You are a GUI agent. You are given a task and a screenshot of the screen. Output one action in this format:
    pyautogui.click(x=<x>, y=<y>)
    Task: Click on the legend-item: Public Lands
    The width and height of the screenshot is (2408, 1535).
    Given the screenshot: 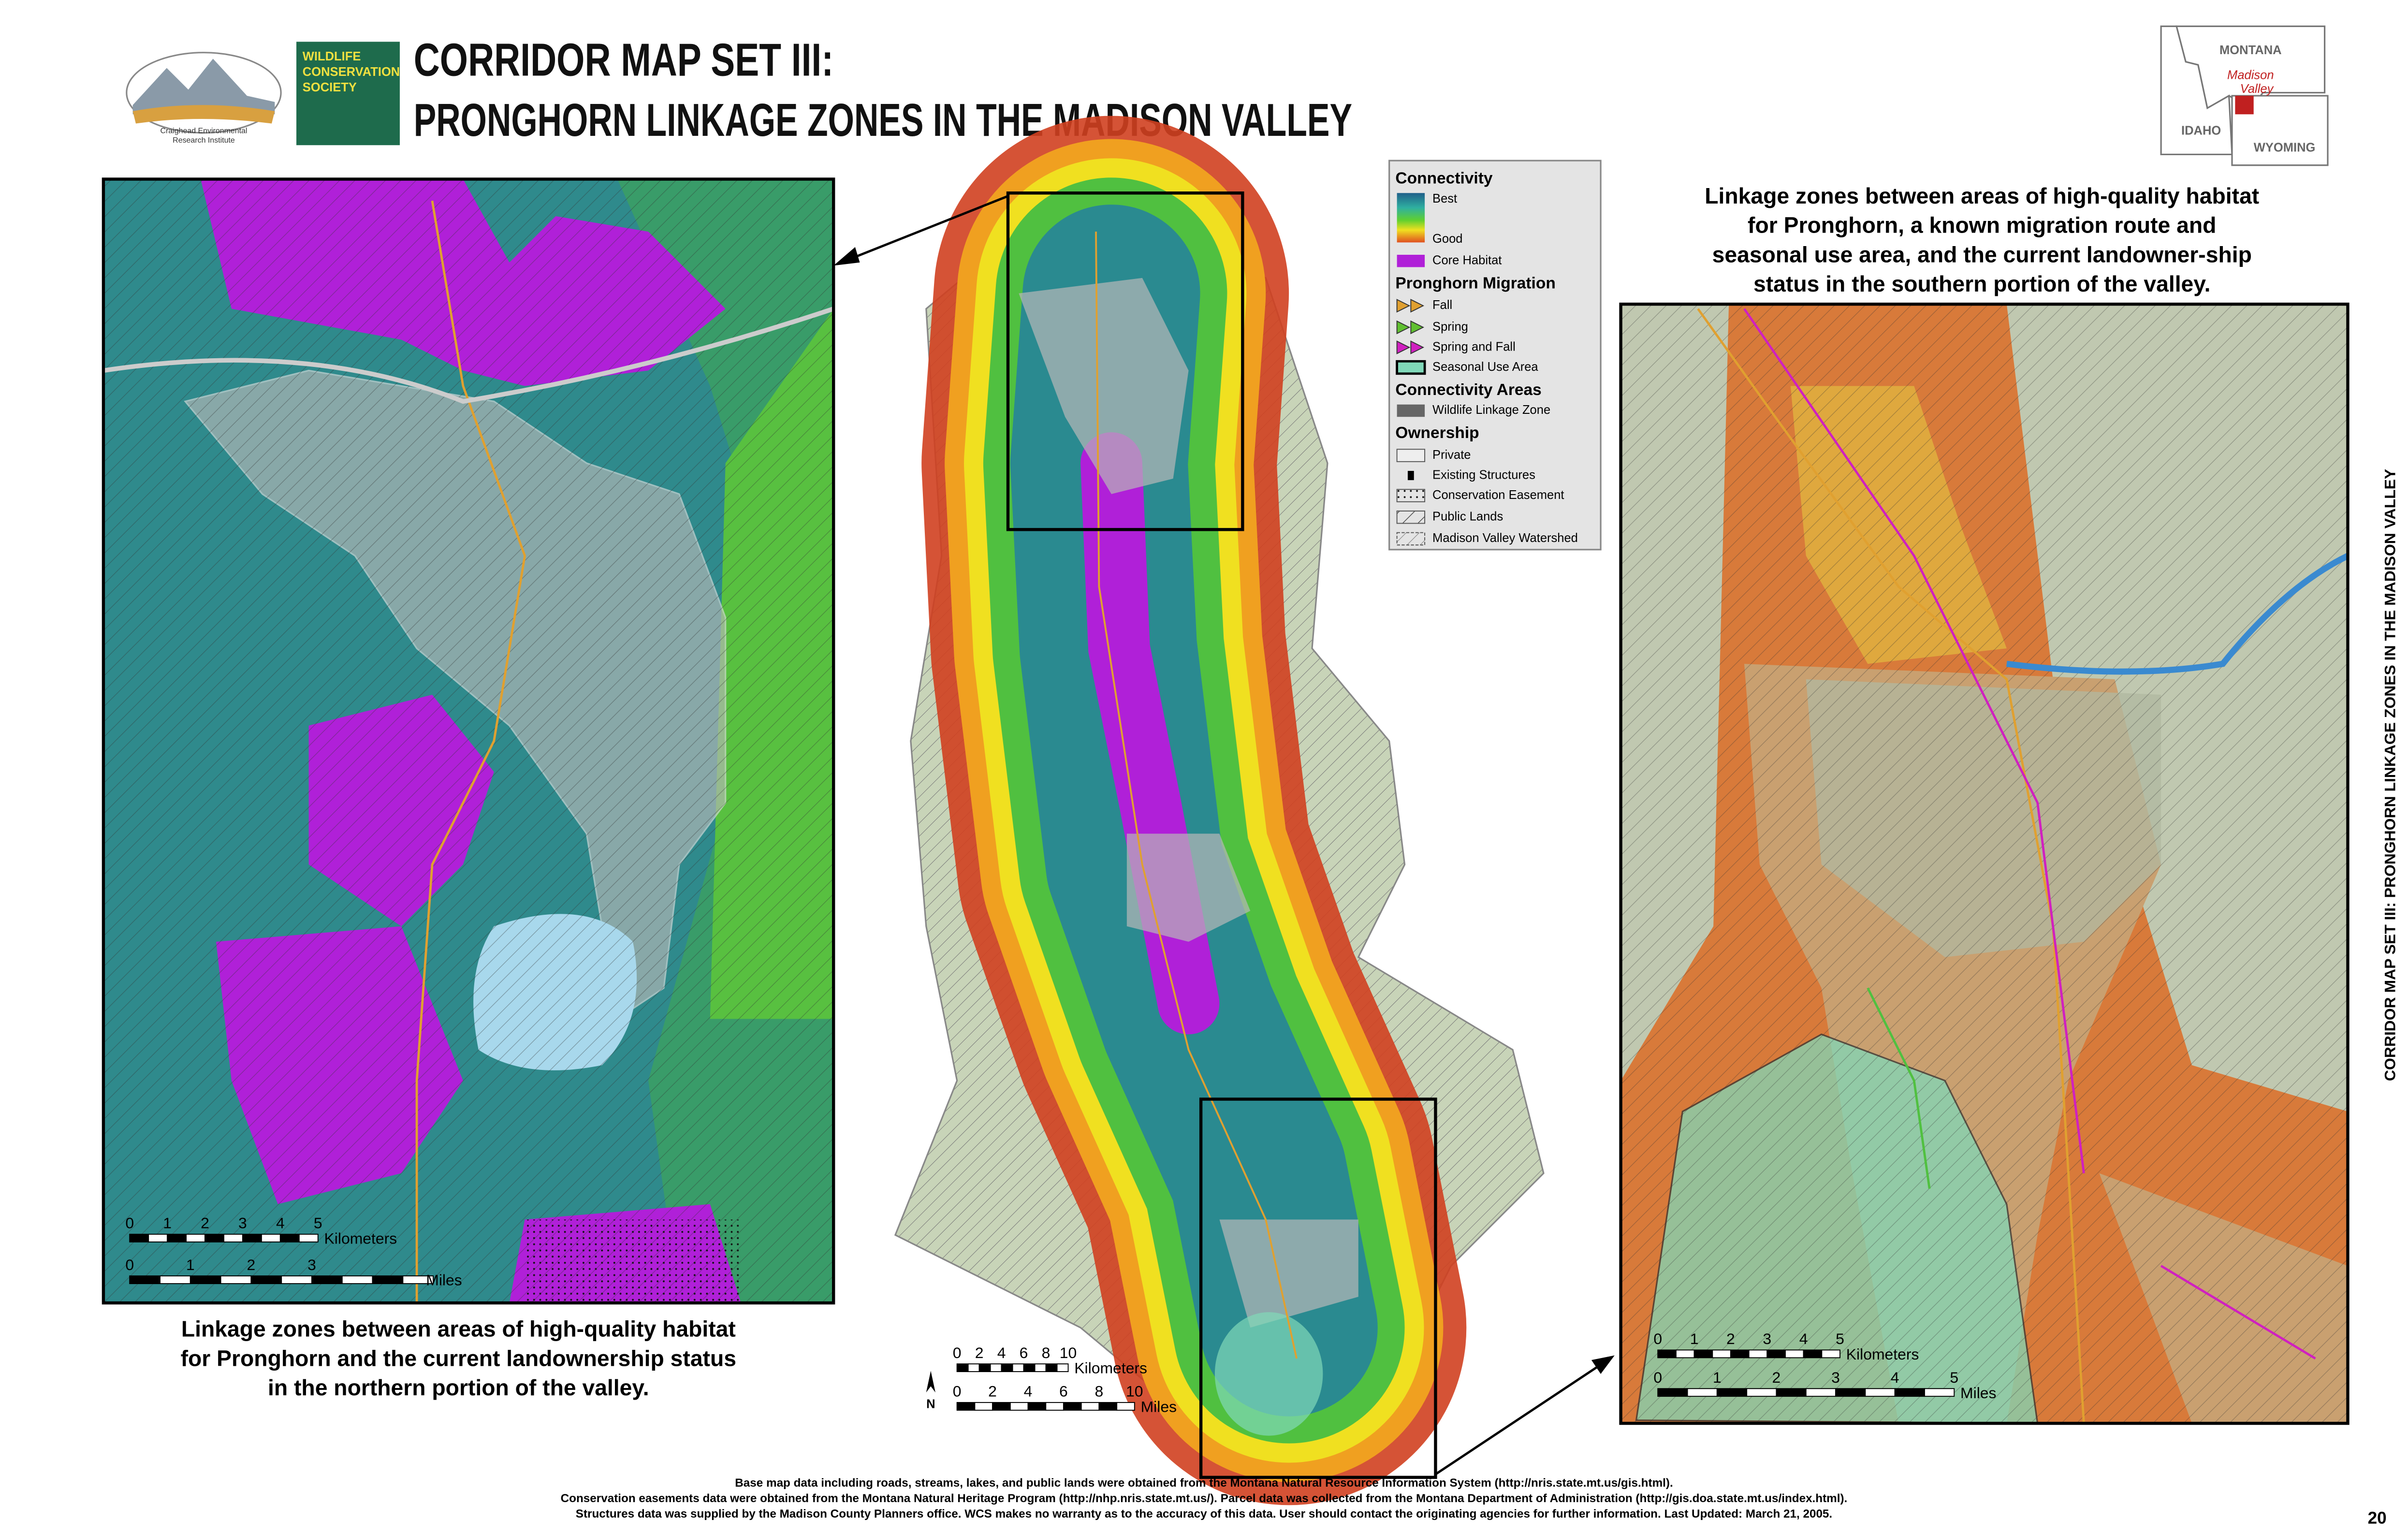 What is the action you would take?
    pyautogui.click(x=1467, y=517)
    